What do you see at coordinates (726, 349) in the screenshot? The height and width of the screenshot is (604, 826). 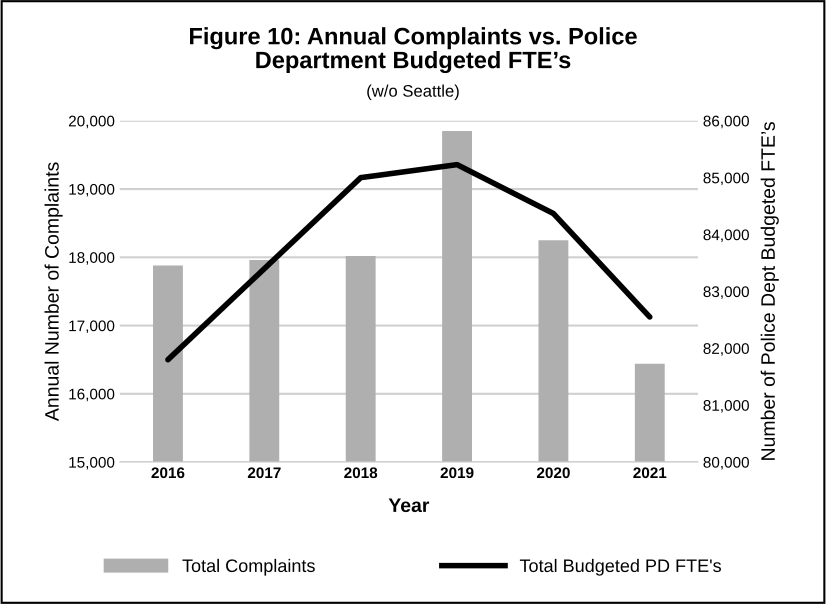 I see `y2-tick-label: 82,000` at bounding box center [726, 349].